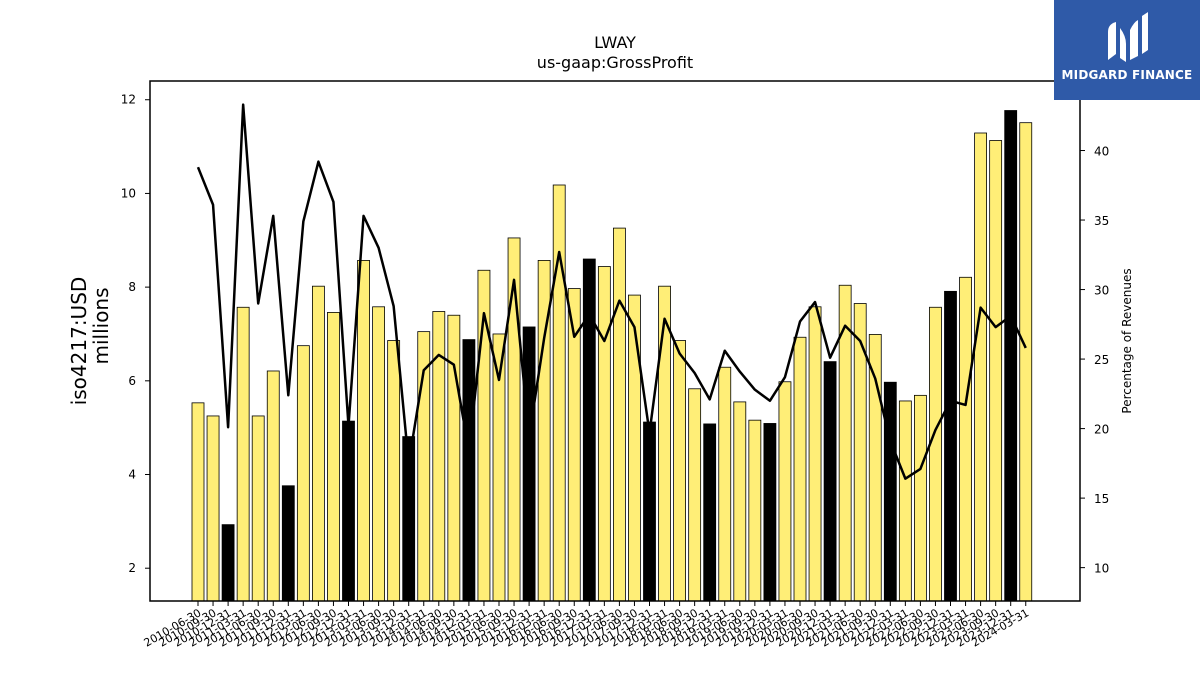 The height and width of the screenshot is (675, 1200). What do you see at coordinates (615, 42) in the screenshot?
I see `chart-title: LWAY` at bounding box center [615, 42].